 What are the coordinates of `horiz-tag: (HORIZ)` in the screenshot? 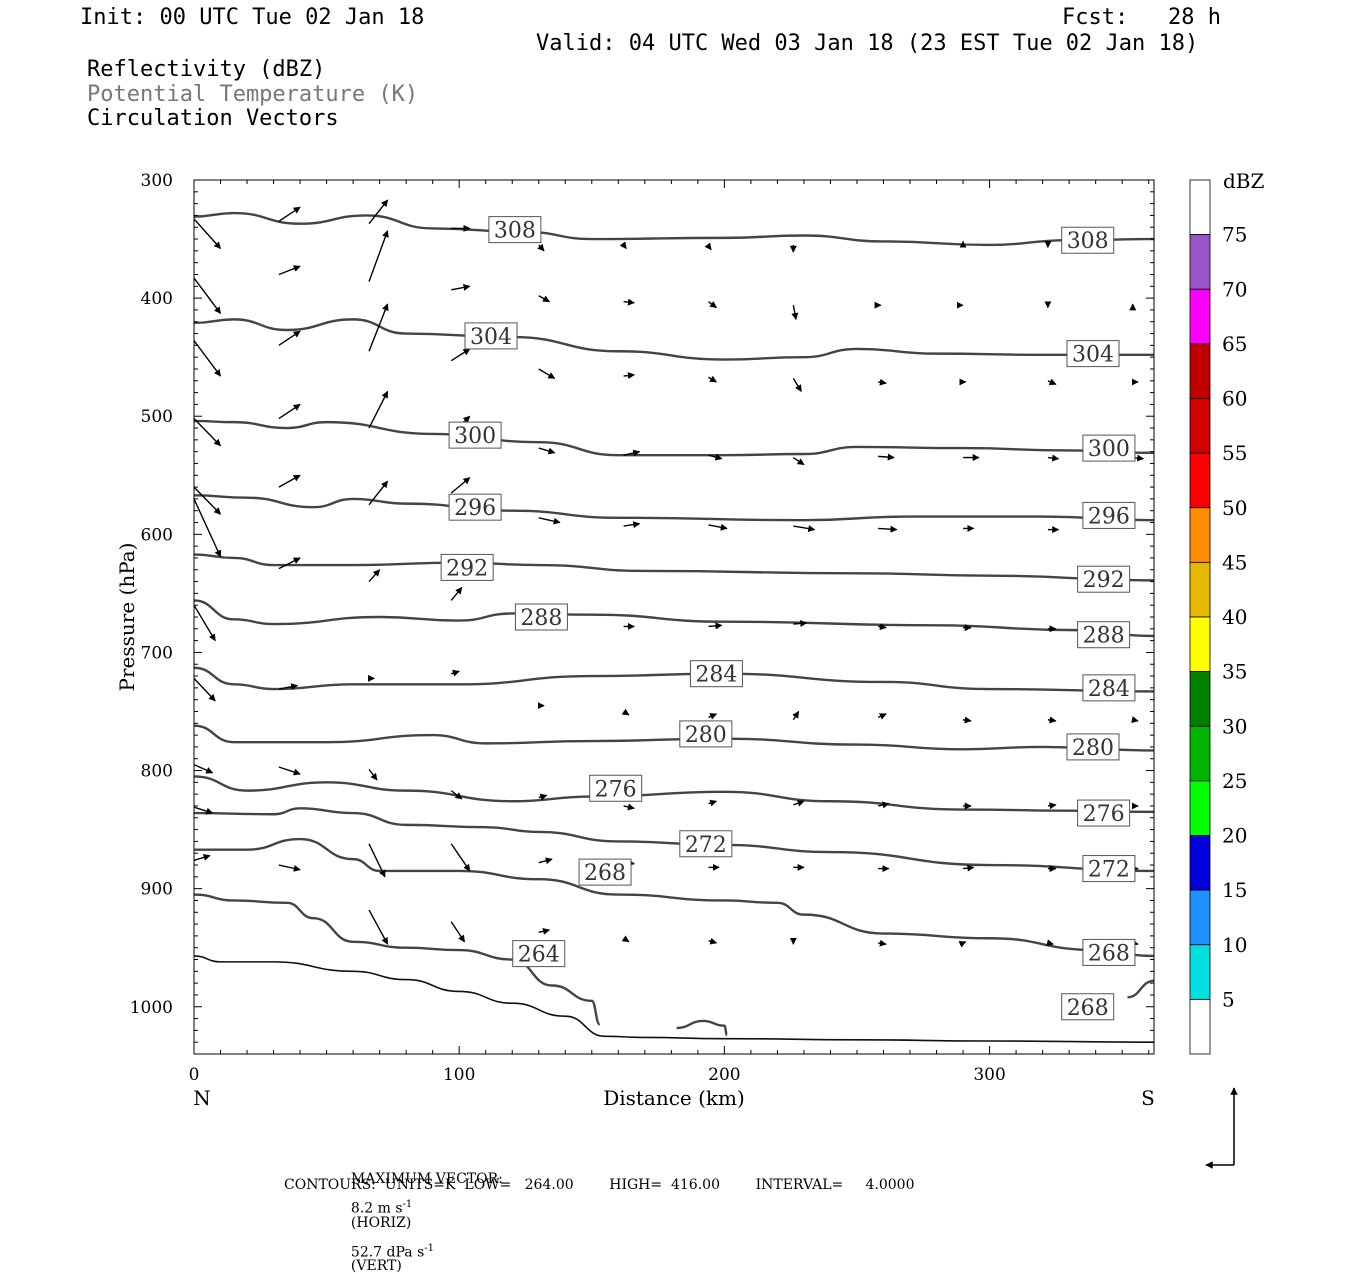 It's located at (381, 1222).